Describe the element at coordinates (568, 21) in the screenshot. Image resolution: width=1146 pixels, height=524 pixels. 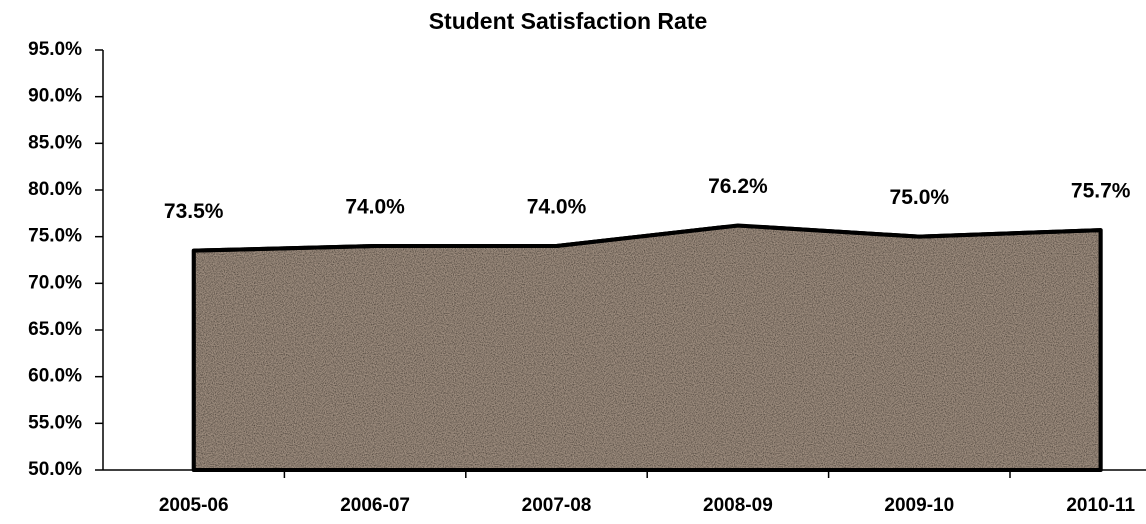
I see `chart-title: Student Satisfaction Rate` at that location.